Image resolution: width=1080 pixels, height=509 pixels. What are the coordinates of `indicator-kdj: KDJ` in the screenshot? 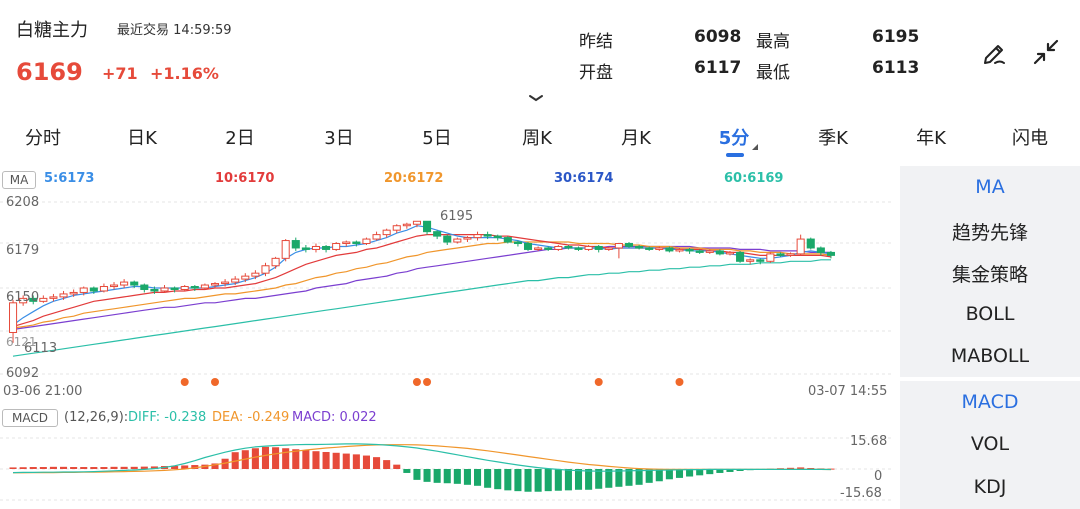 It's located at (990, 487).